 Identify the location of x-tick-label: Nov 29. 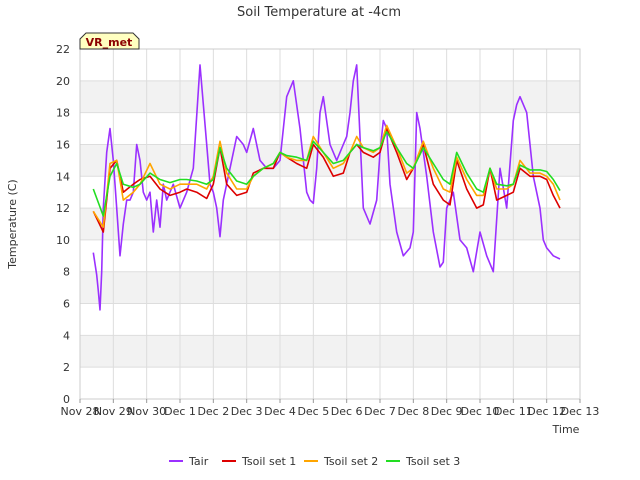
(113, 411).